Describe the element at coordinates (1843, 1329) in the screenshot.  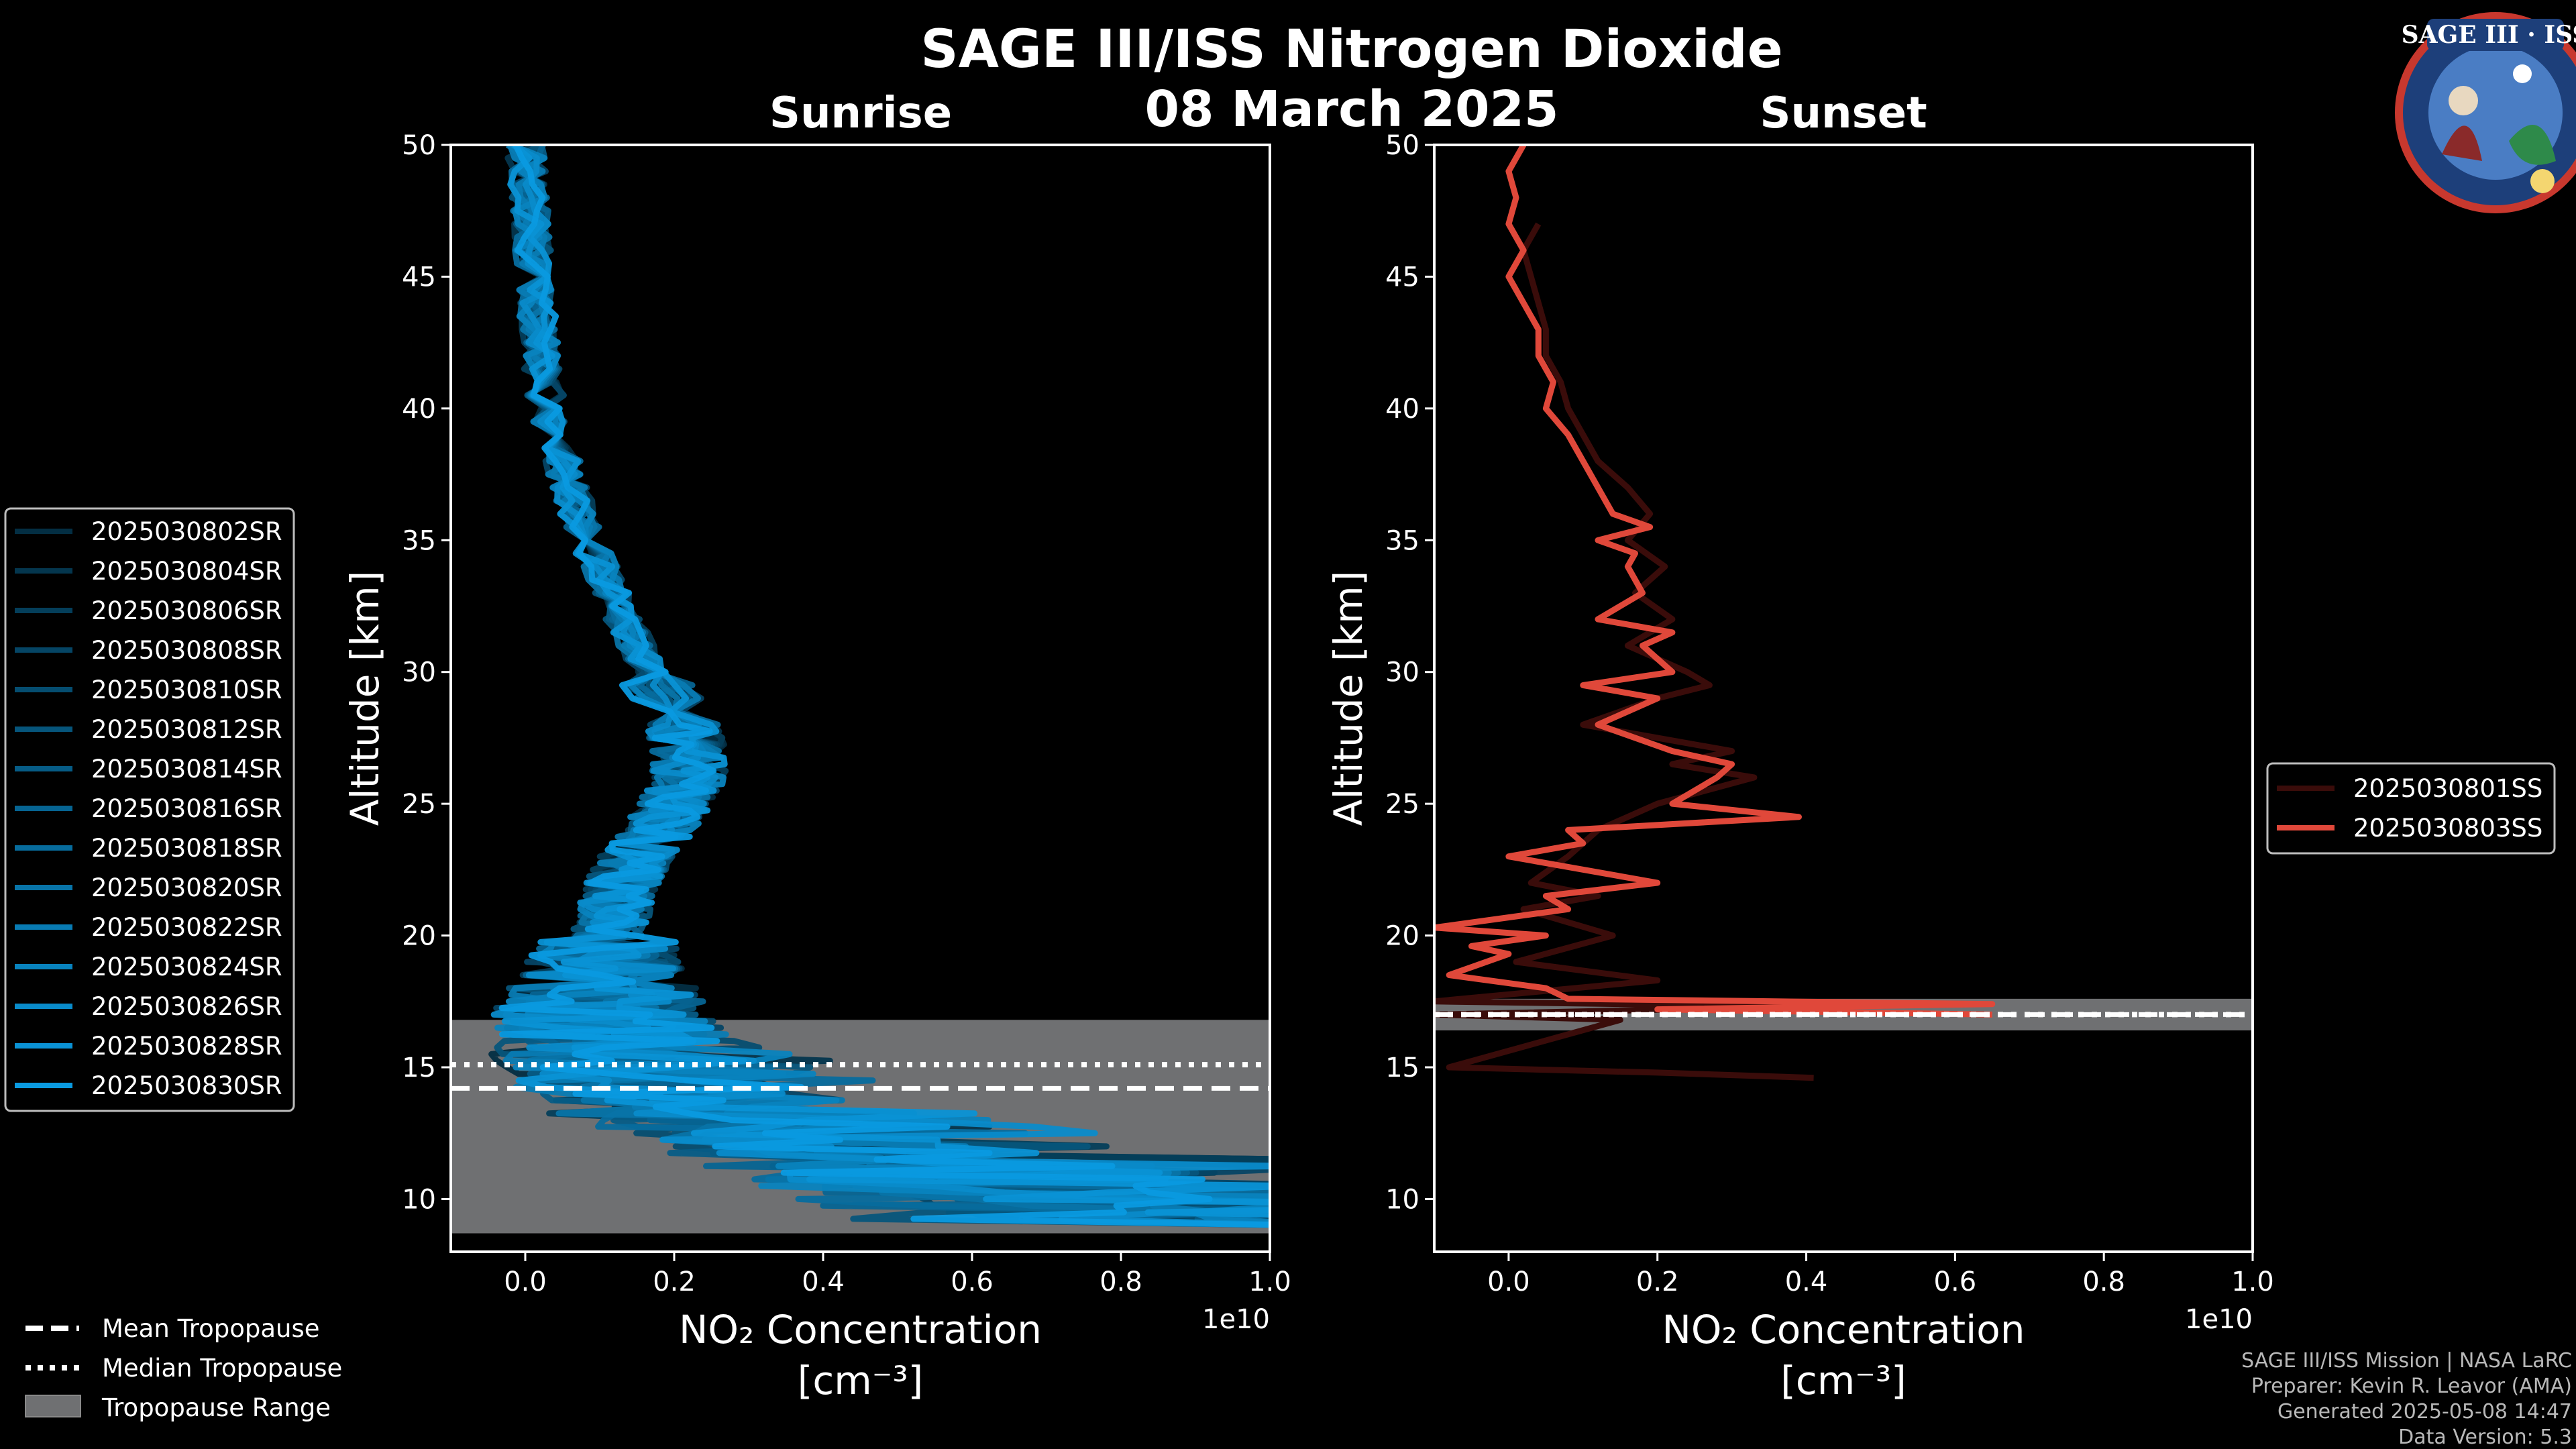
I see `sunset-x-axis-label: NO₂ Concentration` at that location.